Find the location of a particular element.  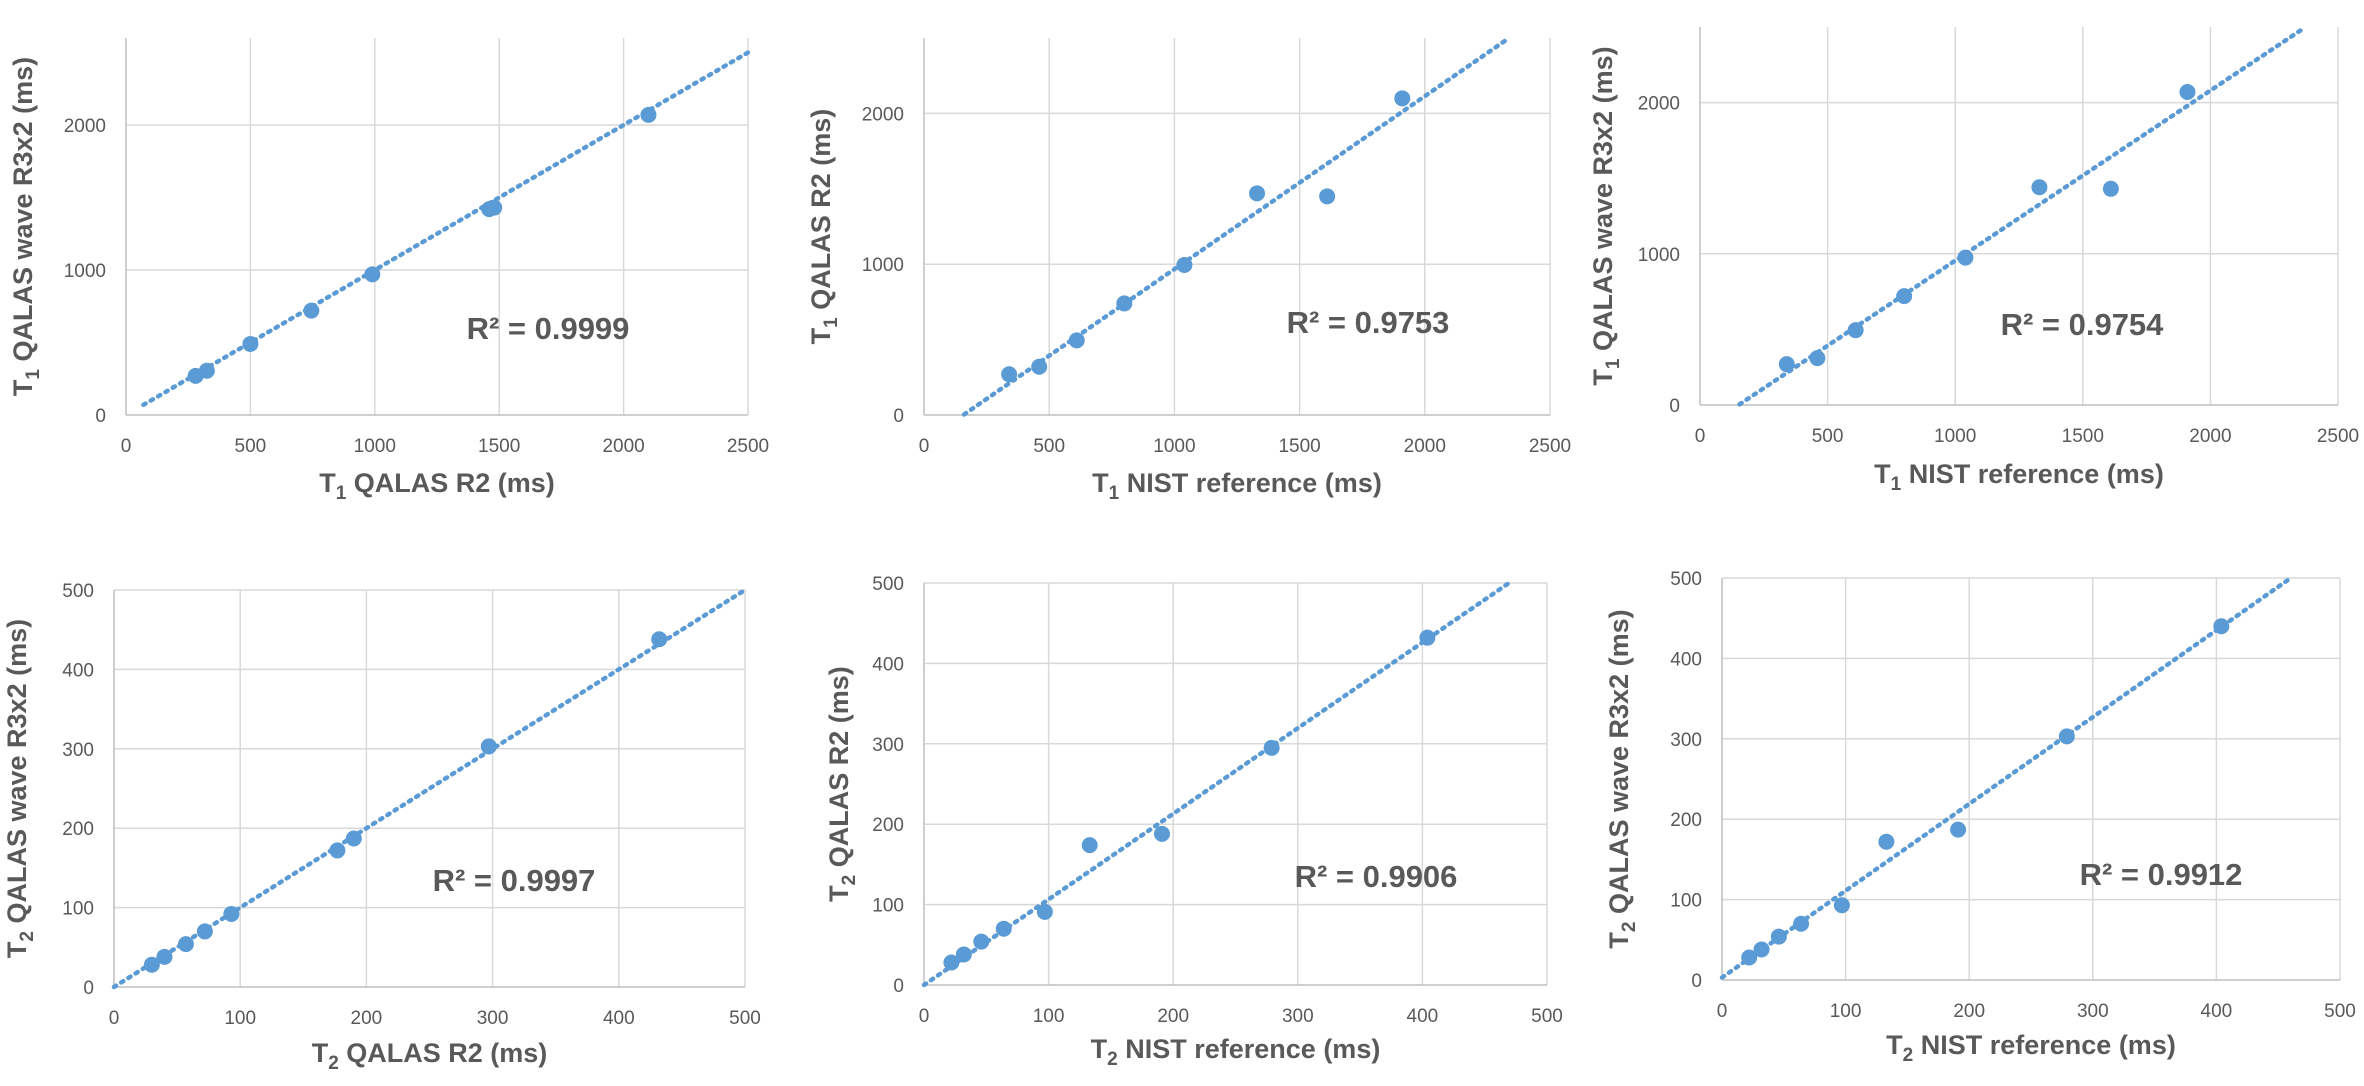

x-tick-label: 100 is located at coordinates (240, 1018).